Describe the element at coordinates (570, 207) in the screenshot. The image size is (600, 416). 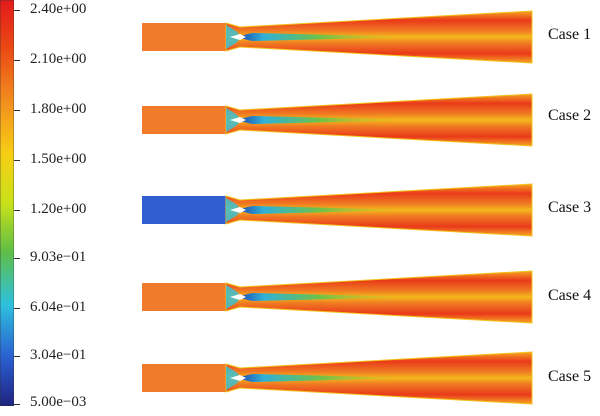
I see `case-label: Case 3` at that location.